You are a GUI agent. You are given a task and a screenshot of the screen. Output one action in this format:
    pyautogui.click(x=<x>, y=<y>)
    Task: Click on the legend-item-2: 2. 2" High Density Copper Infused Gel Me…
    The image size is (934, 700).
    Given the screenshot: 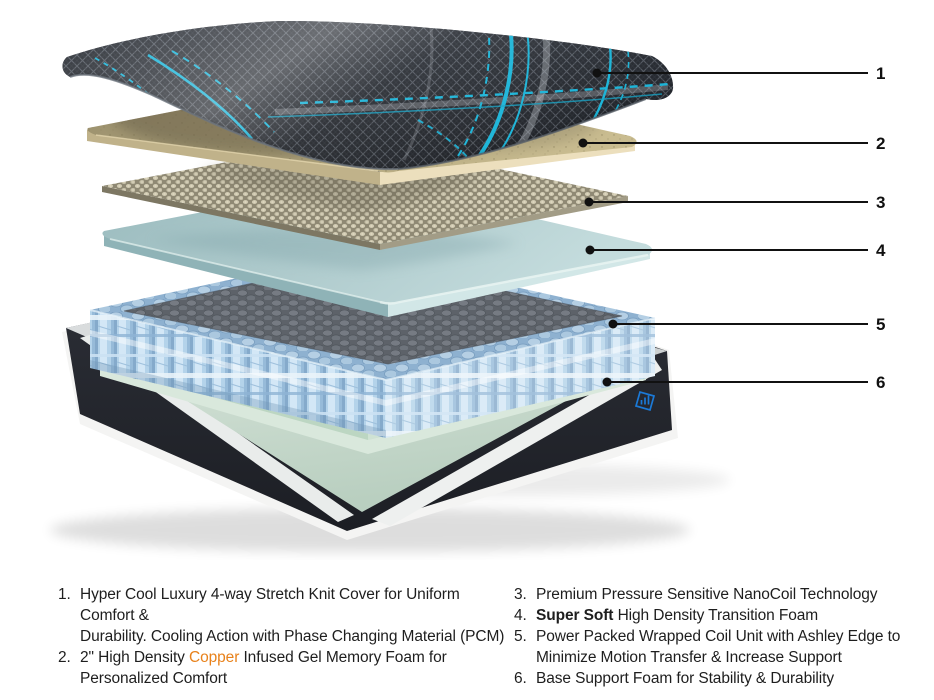 What is the action you would take?
    pyautogui.click(x=284, y=668)
    